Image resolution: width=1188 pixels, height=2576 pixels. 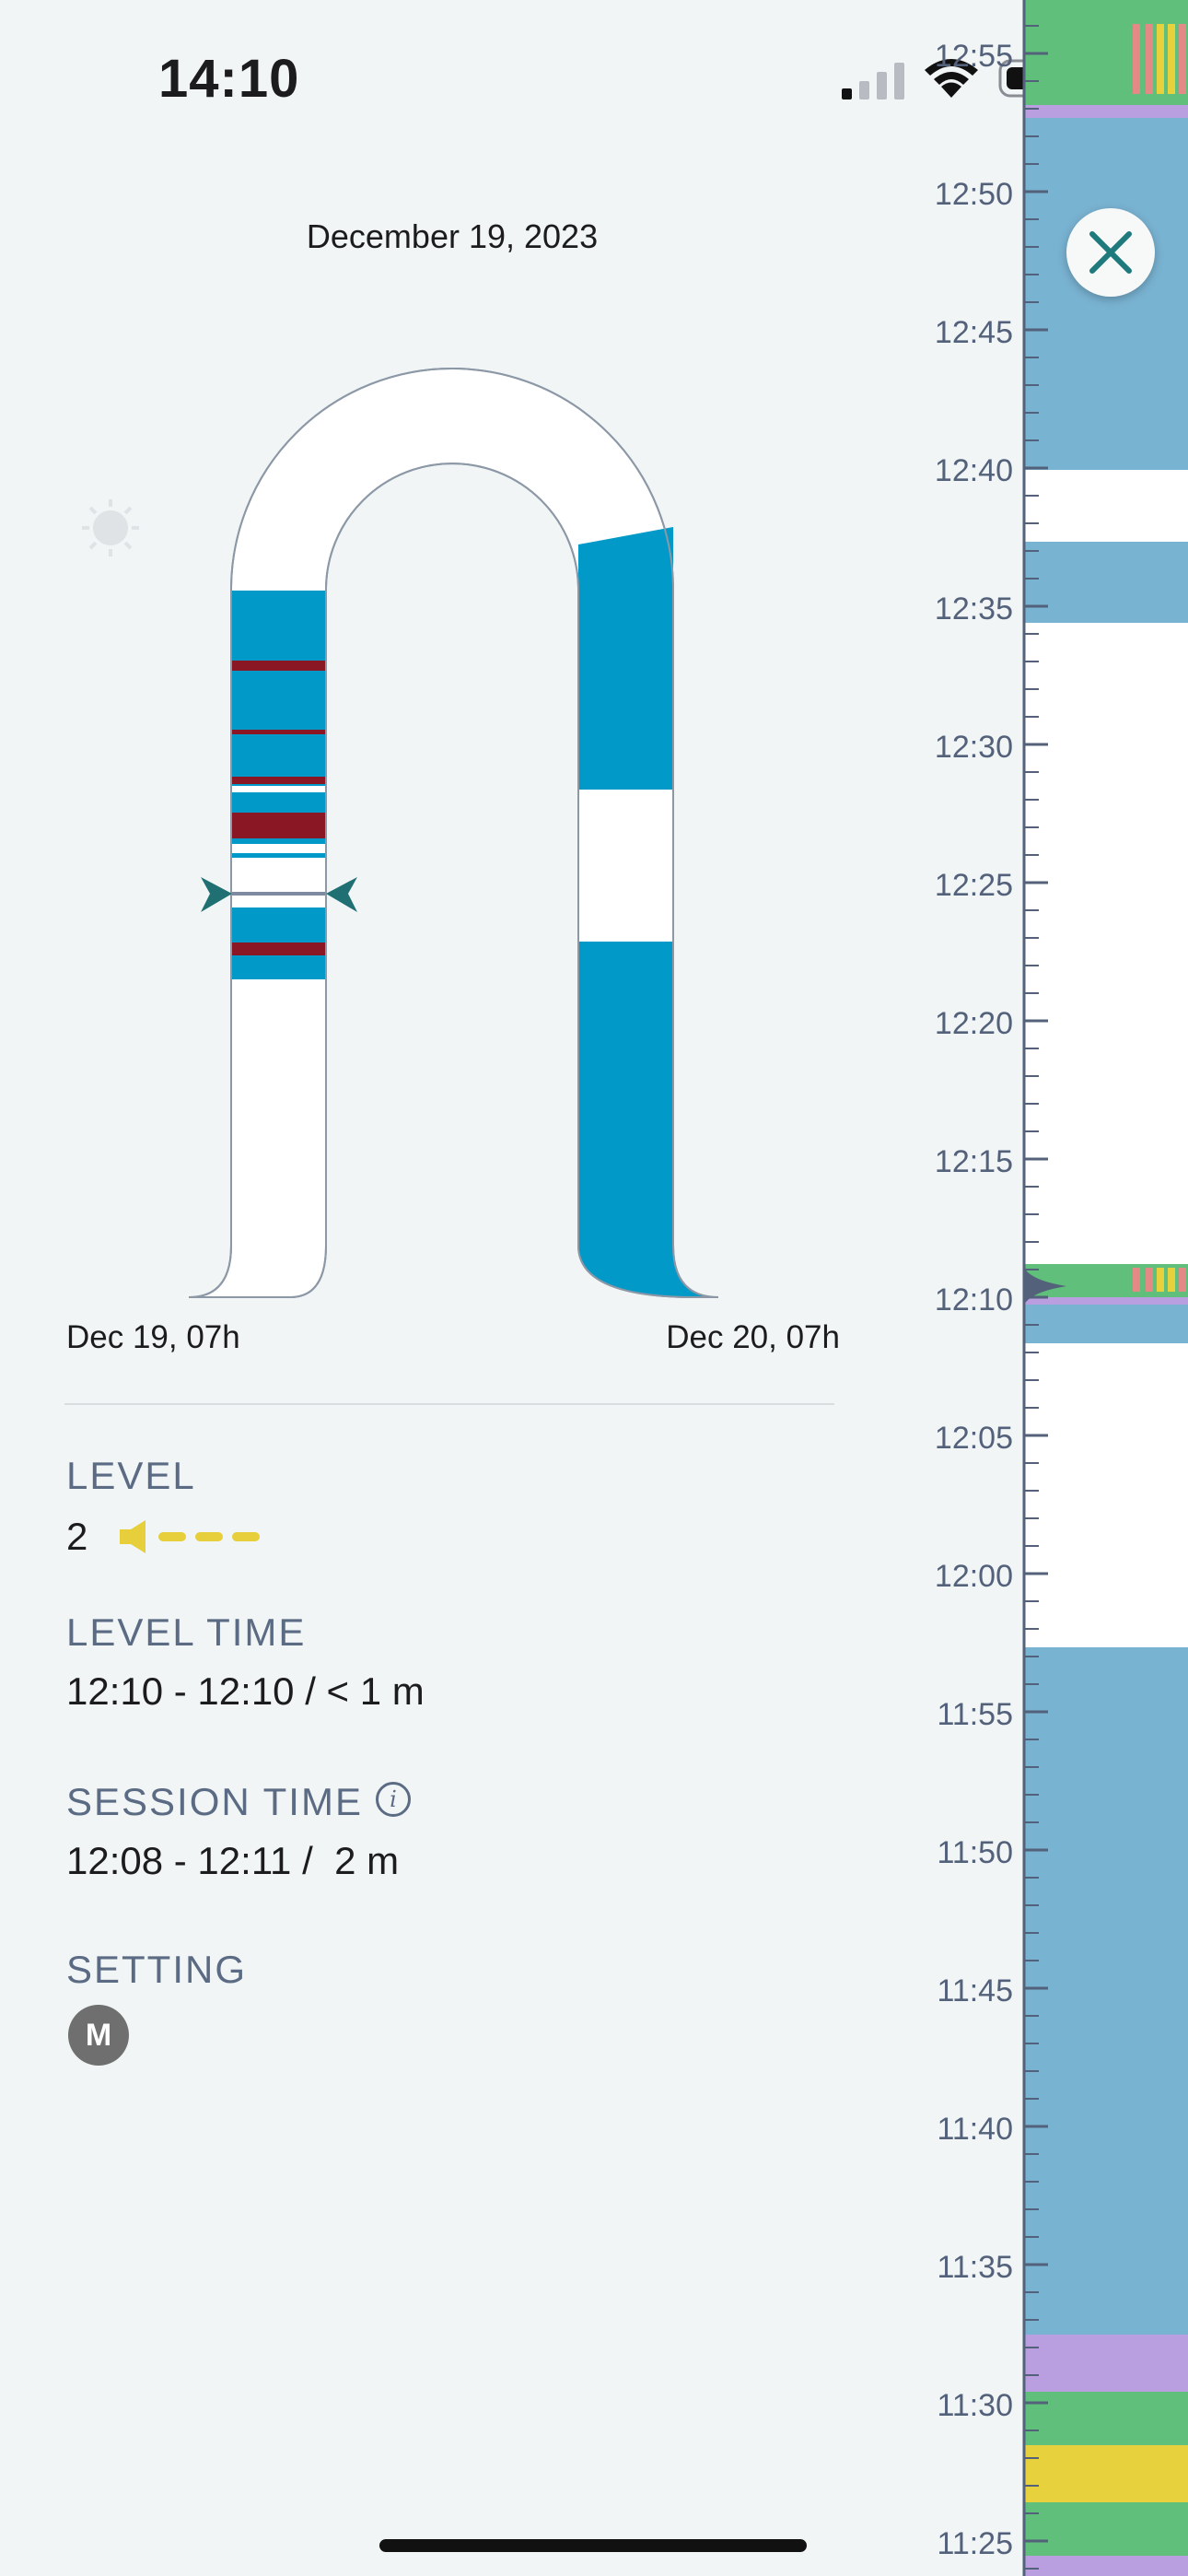 What do you see at coordinates (975, 2267) in the screenshot?
I see `timeline-tick-label: 11:35` at bounding box center [975, 2267].